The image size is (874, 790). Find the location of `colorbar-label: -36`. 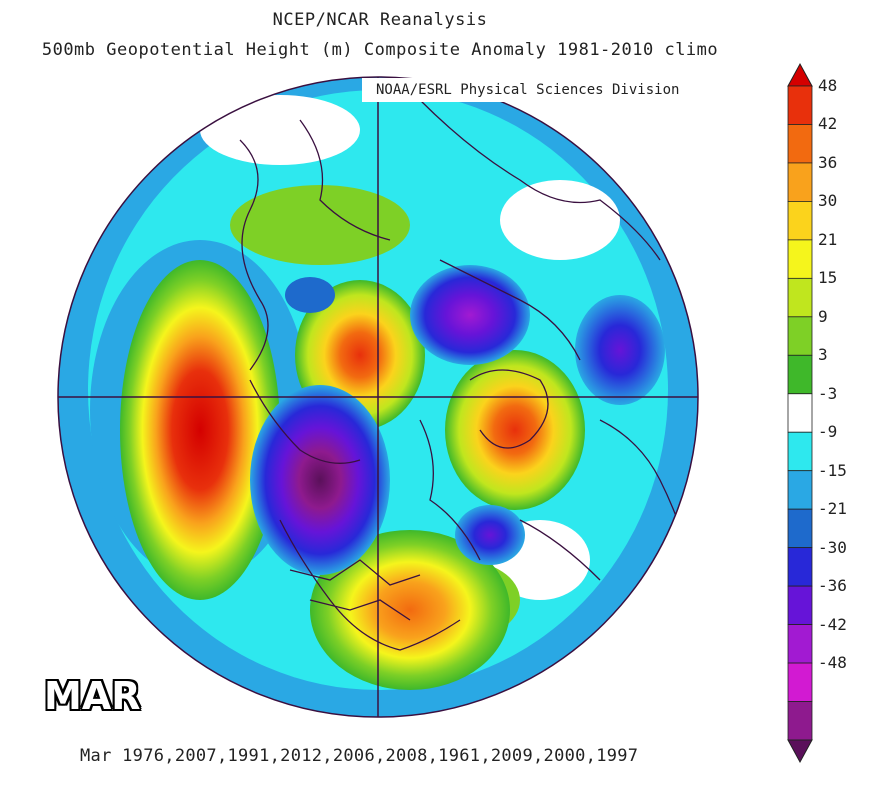

colorbar-label: -36 is located at coordinates (832, 586).